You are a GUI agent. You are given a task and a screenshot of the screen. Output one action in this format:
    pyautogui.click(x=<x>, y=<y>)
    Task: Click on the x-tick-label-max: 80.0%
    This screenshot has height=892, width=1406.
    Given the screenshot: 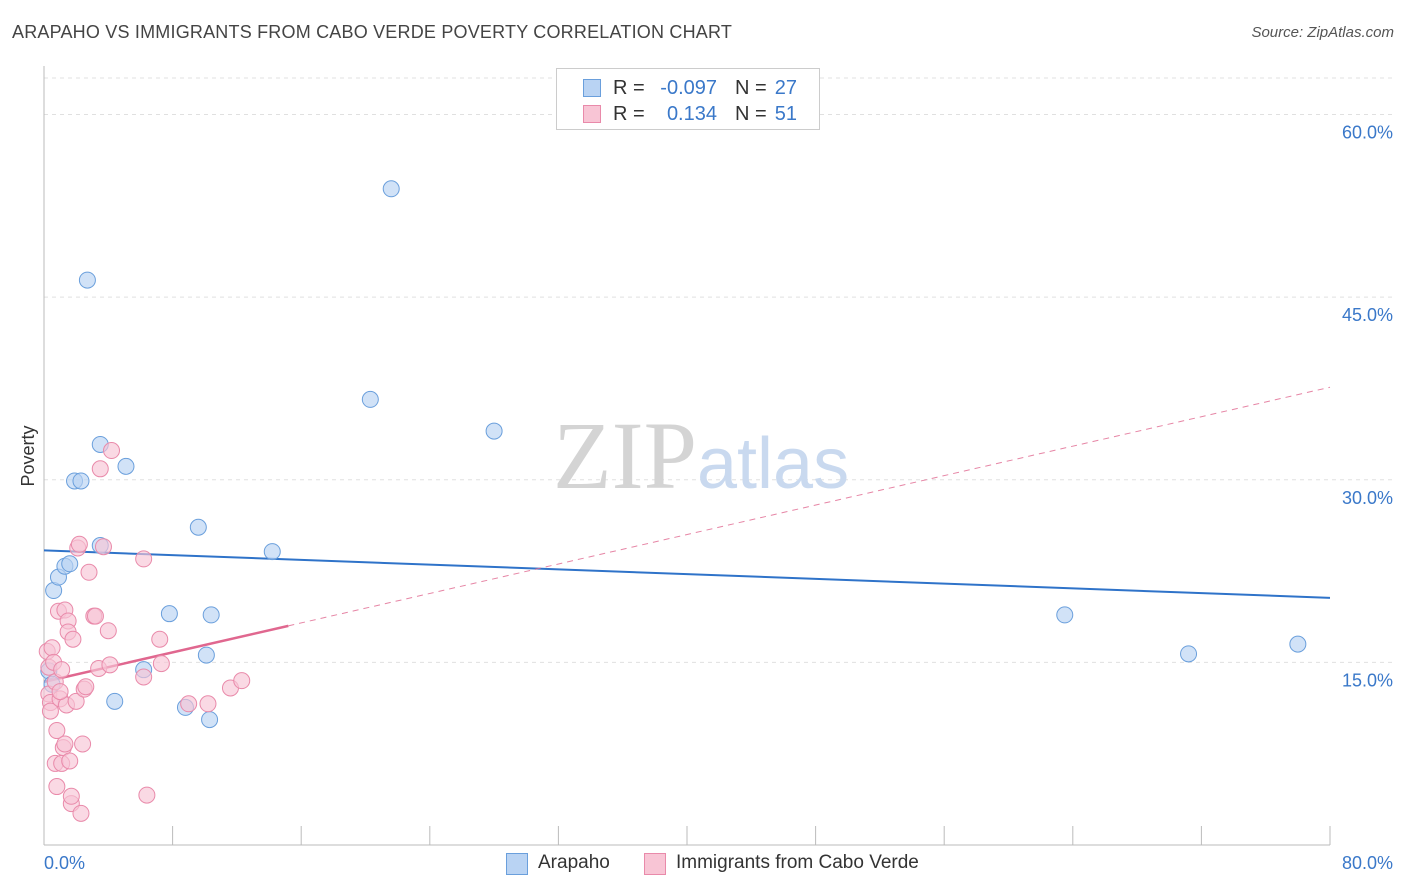 What is the action you would take?
    pyautogui.click(x=1367, y=863)
    